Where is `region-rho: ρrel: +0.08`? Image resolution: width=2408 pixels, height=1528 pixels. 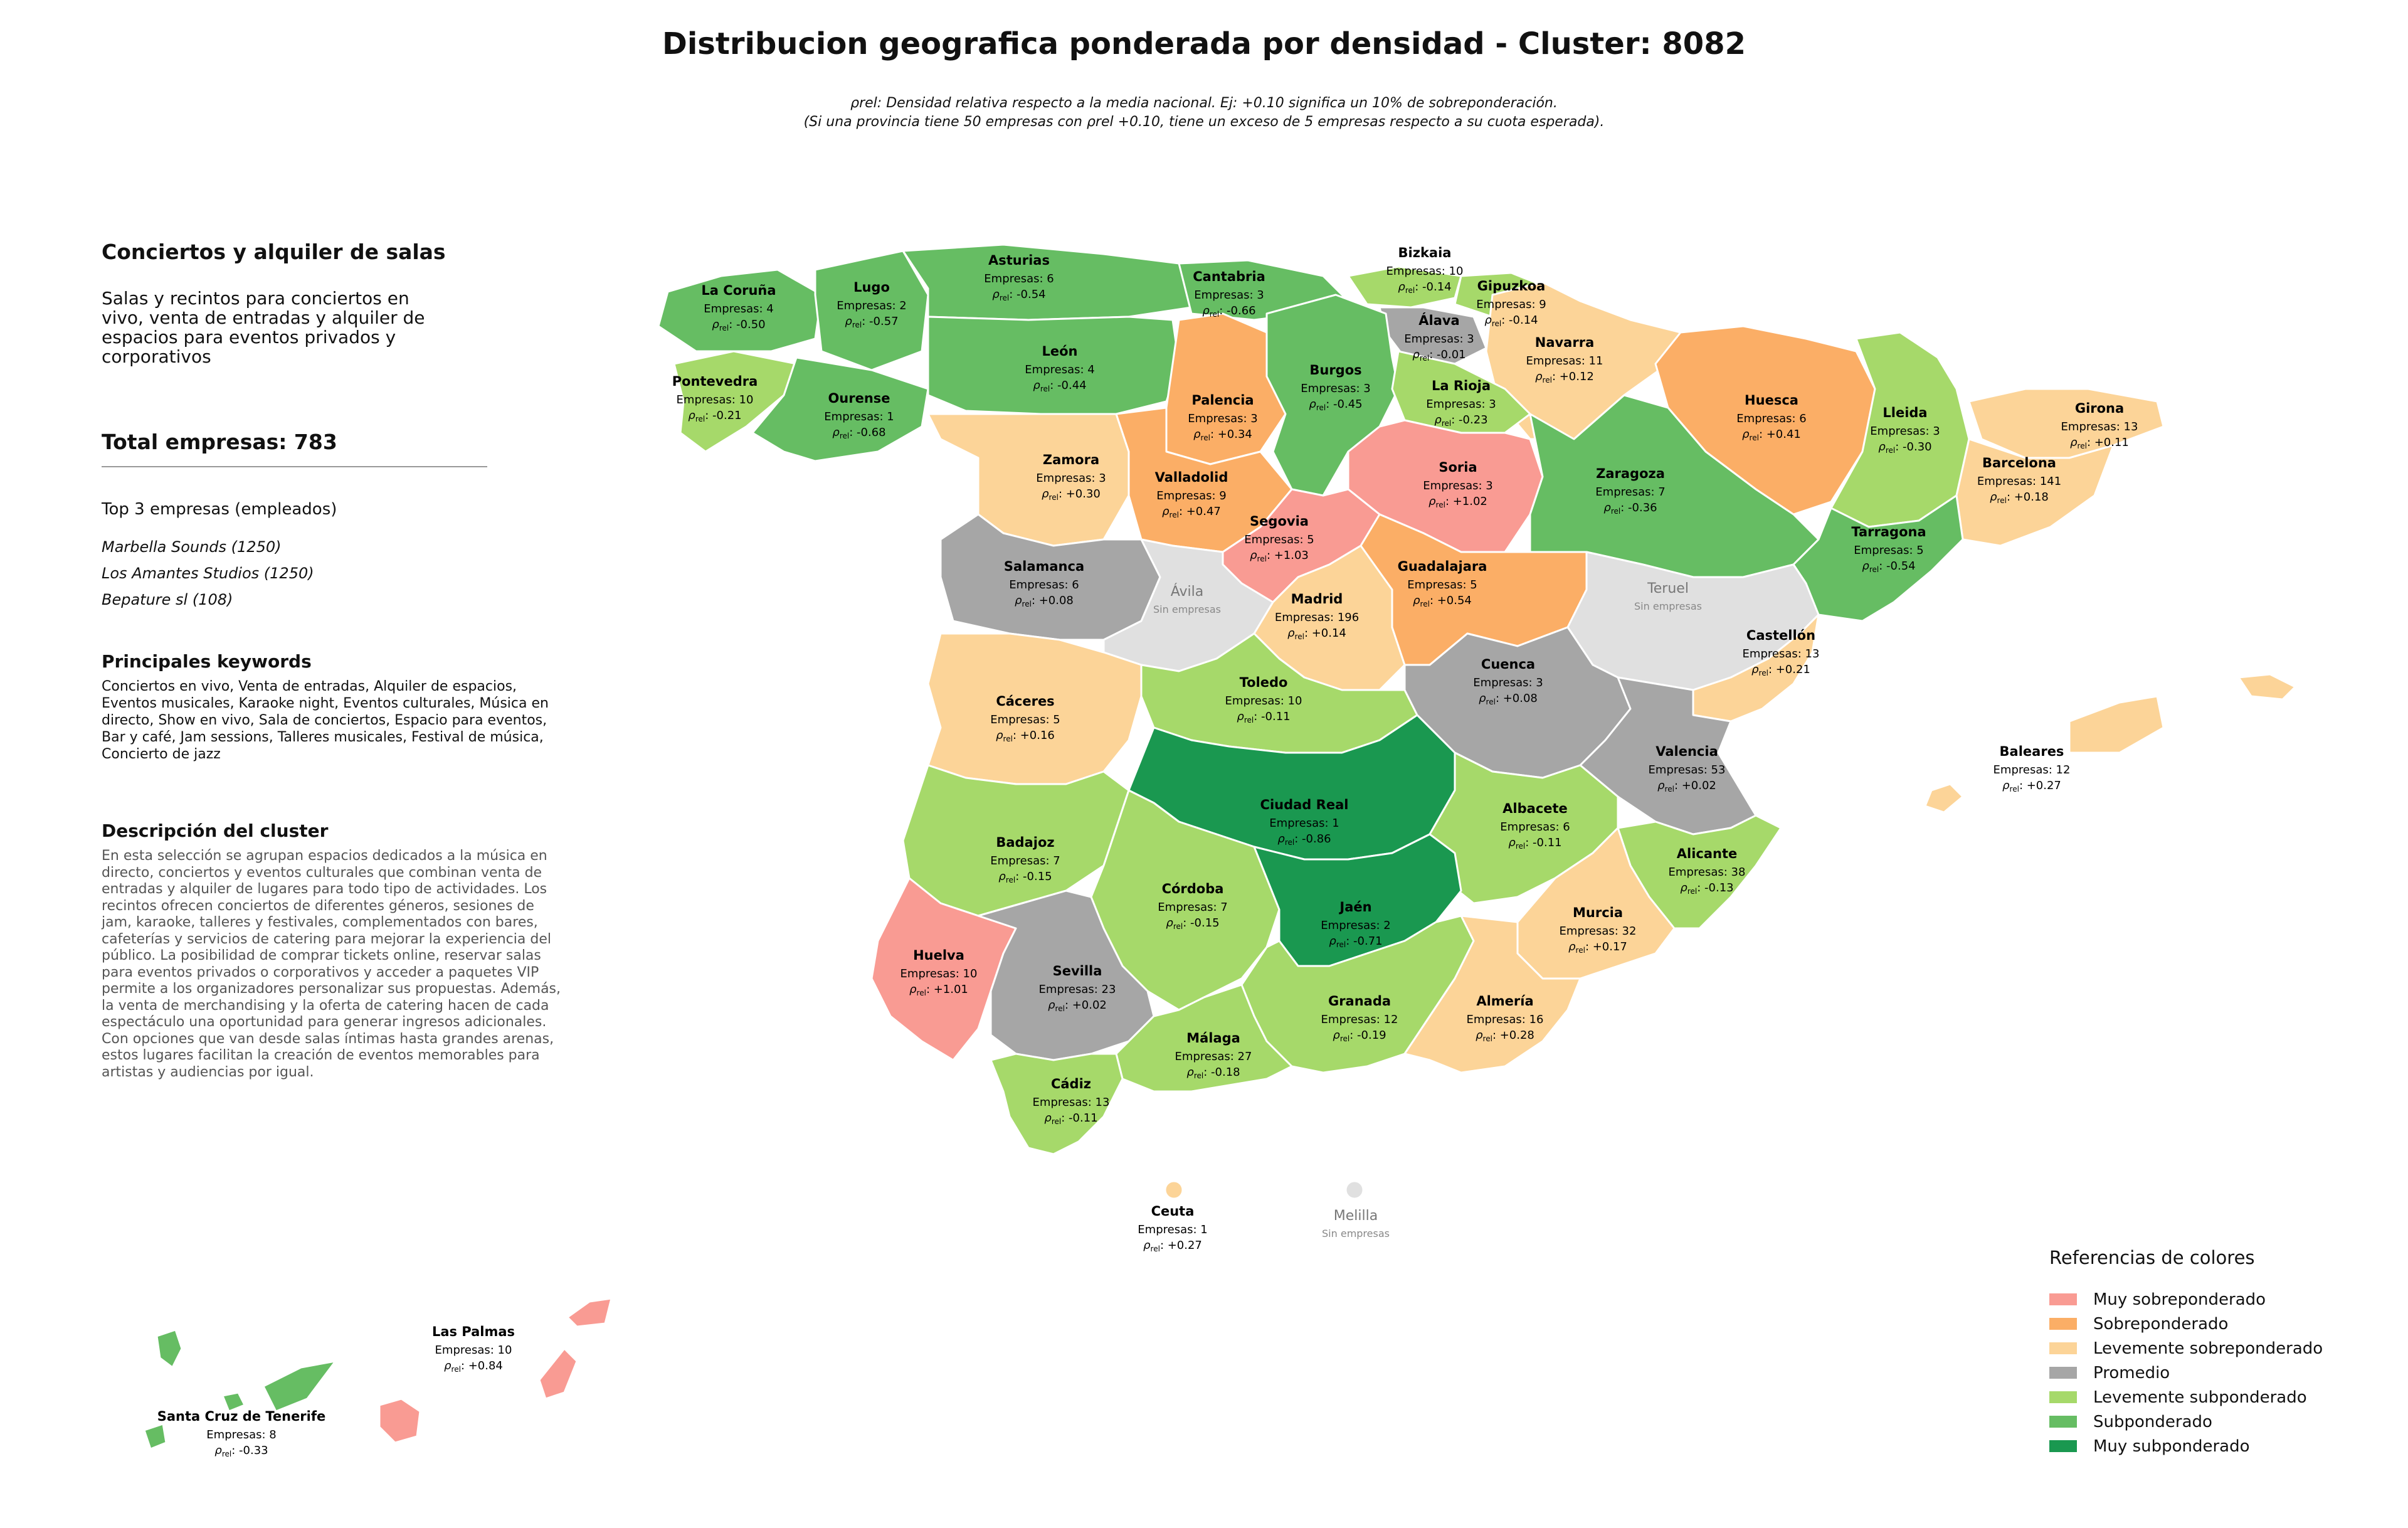
region-rho: ρrel: +0.08 is located at coordinates (1044, 601).